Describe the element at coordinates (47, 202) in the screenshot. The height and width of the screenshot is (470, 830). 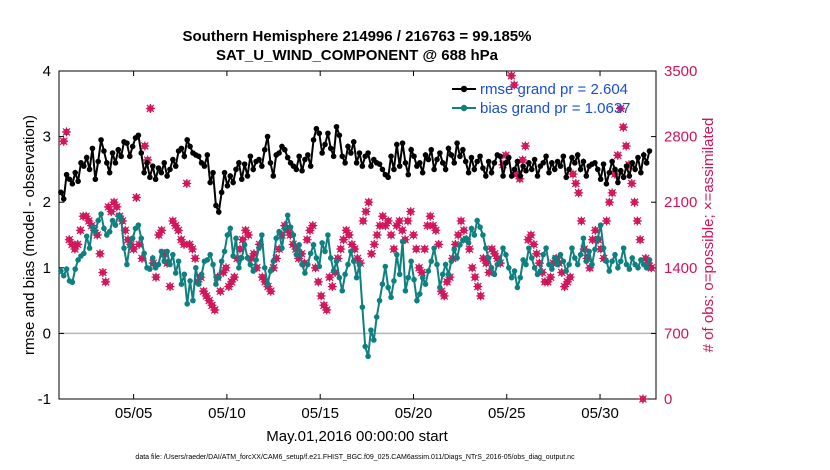
I see `left-tick-label: 2` at that location.